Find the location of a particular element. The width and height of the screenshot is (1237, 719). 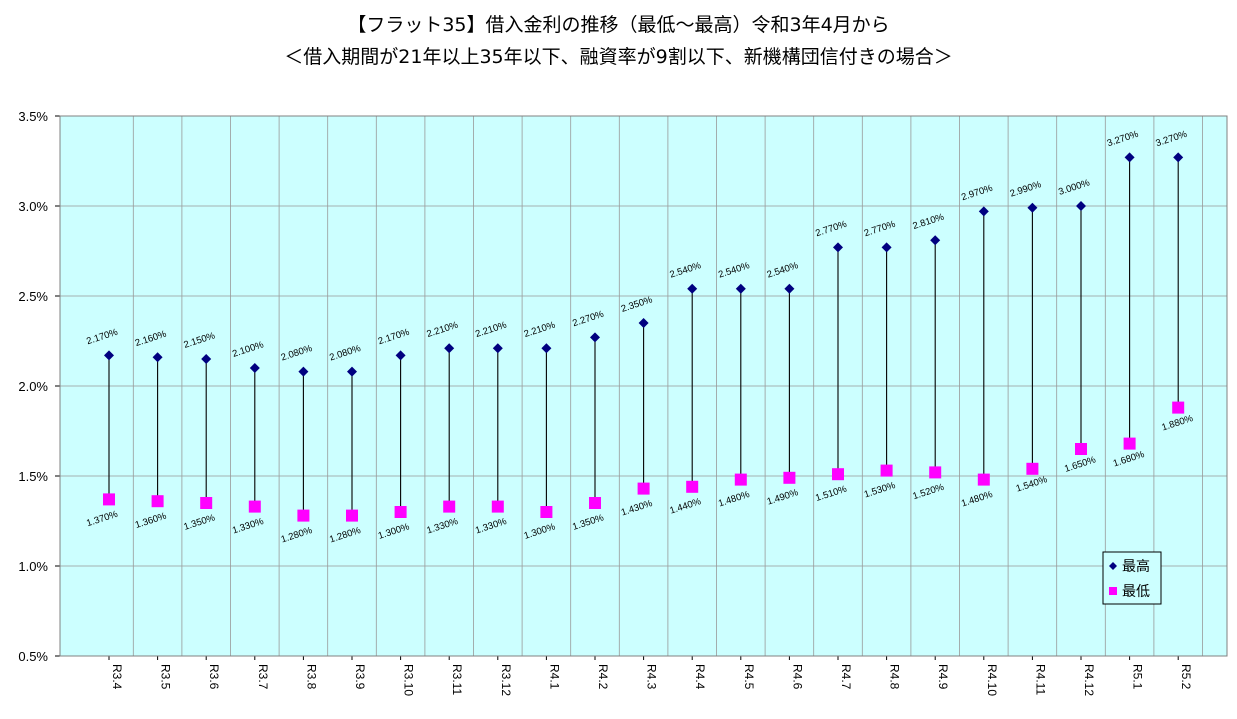

y-tick-label: 3.0% is located at coordinates (33, 206).